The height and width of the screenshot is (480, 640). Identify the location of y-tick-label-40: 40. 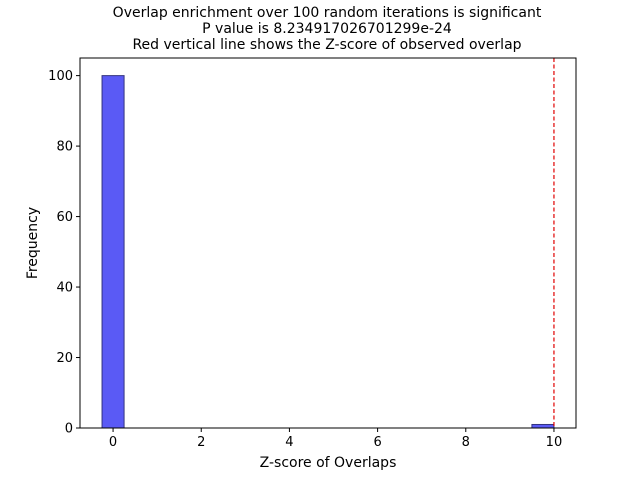
(64, 288).